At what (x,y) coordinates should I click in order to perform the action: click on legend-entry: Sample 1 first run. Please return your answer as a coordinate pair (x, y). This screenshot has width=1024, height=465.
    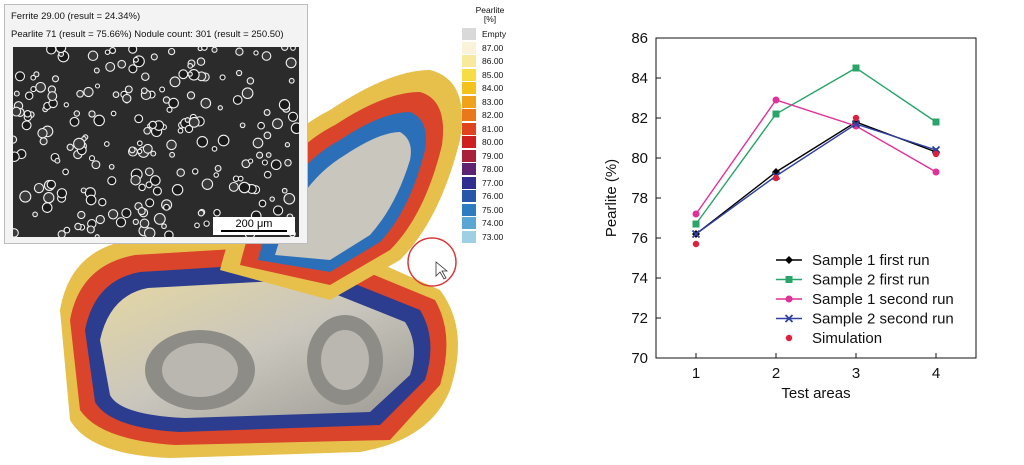
    Looking at the image, I should click on (853, 260).